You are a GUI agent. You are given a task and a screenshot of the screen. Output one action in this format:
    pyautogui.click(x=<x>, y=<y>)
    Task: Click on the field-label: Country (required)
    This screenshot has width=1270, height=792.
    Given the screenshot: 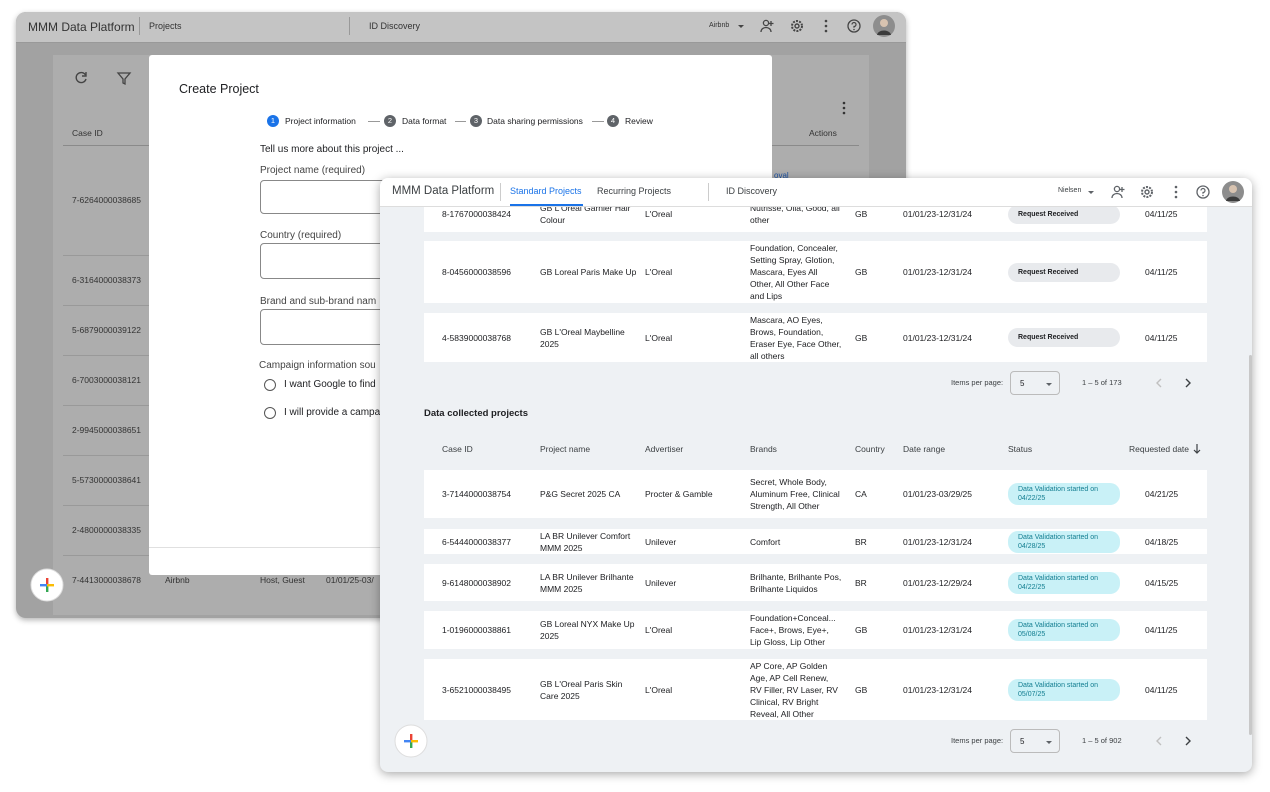 What is the action you would take?
    pyautogui.click(x=301, y=235)
    